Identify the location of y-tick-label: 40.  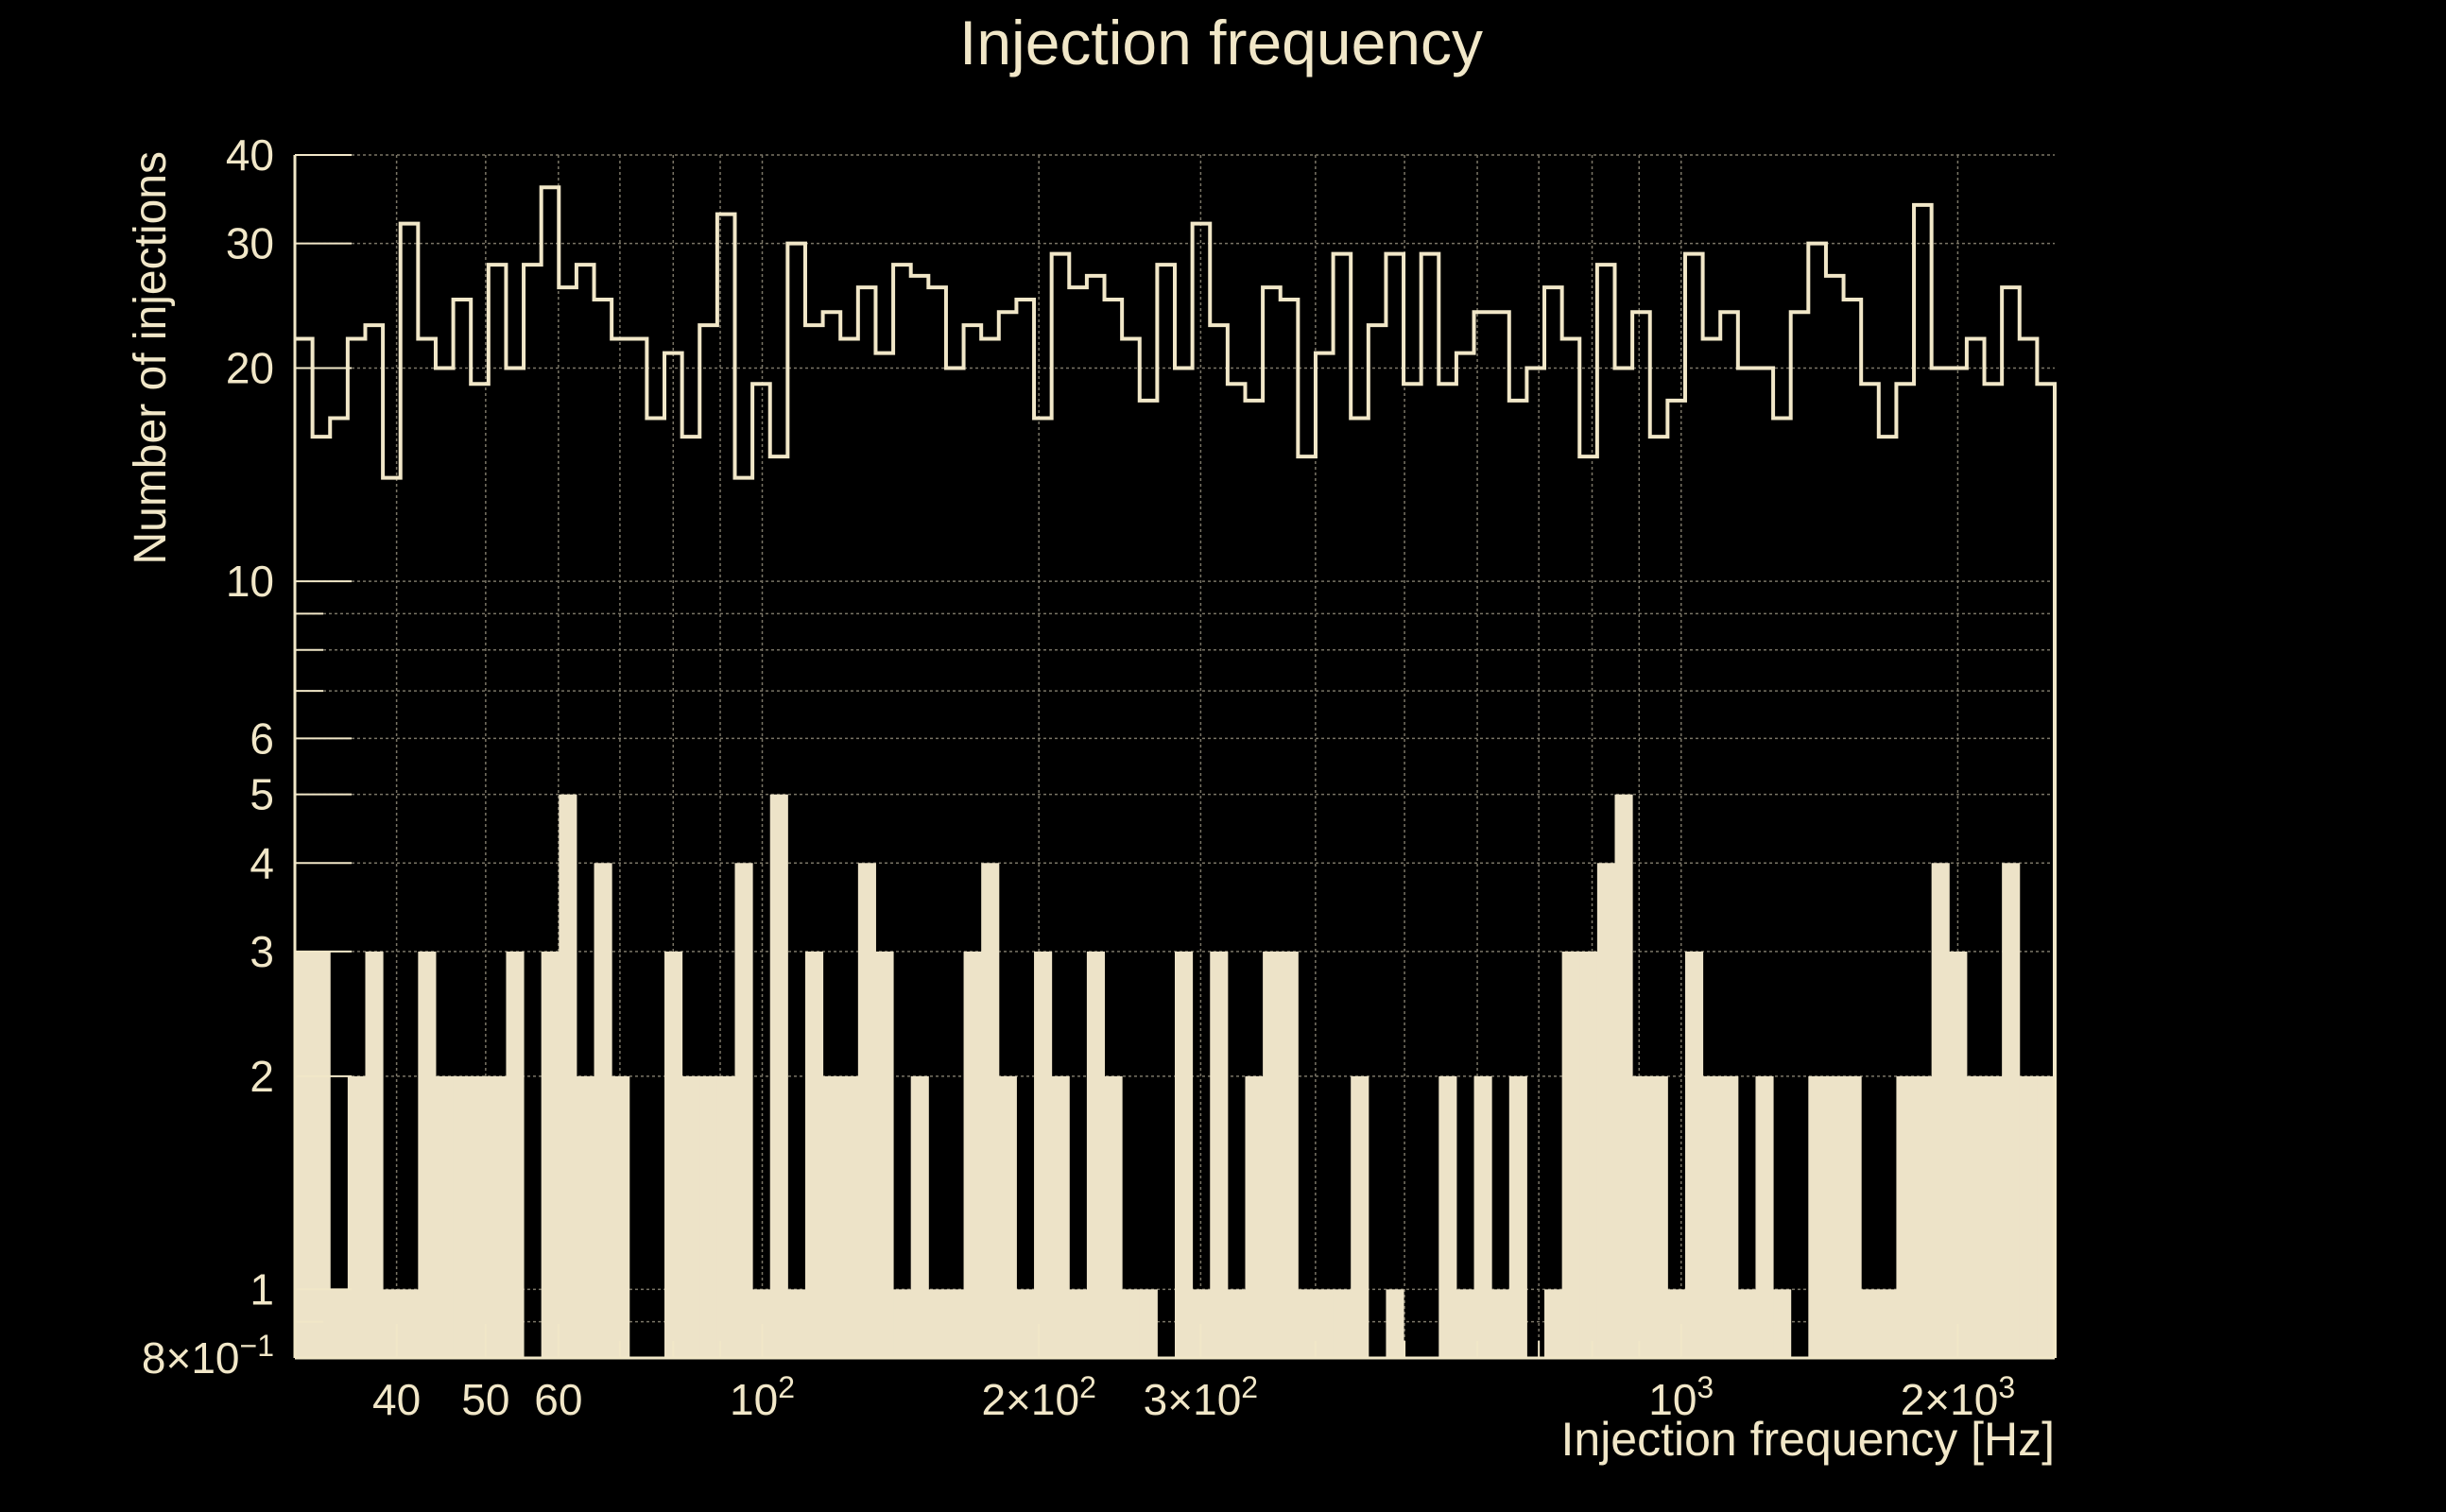
(250, 155).